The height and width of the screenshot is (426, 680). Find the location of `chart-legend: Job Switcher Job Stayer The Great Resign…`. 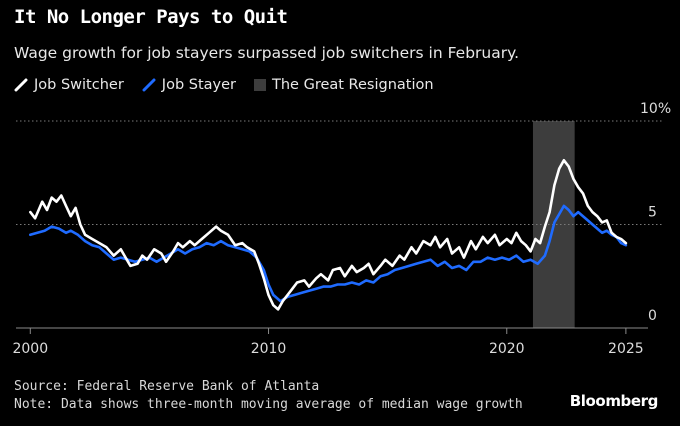

chart-legend: Job Switcher Job Stayer The Great Resign… is located at coordinates (224, 85).